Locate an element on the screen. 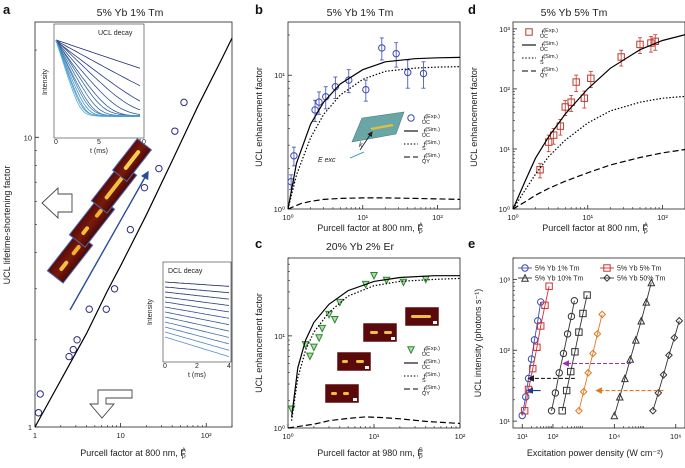 The image size is (685, 468). panel-c-data is located at coordinates (374, 350).